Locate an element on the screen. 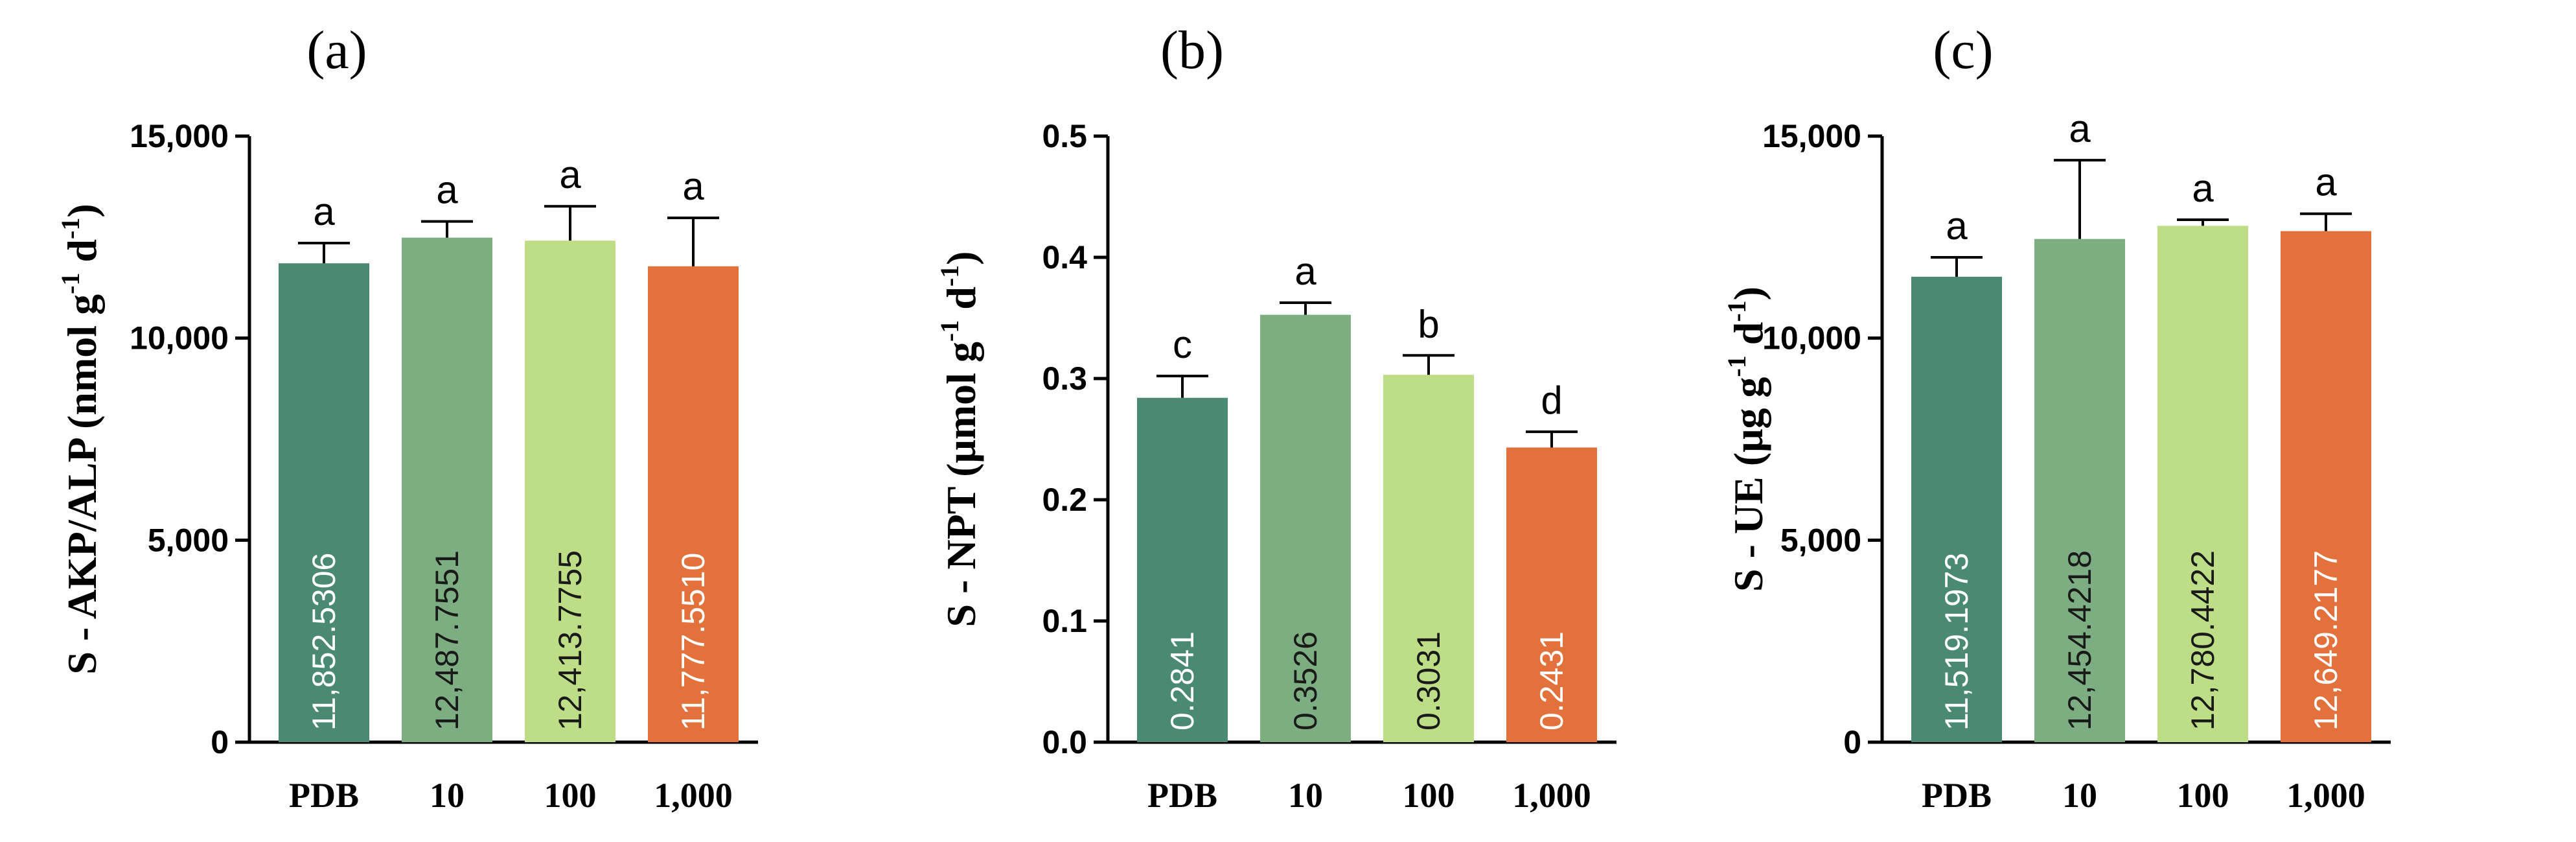 The height and width of the screenshot is (842, 2576). significance-letter: d is located at coordinates (1551, 400).